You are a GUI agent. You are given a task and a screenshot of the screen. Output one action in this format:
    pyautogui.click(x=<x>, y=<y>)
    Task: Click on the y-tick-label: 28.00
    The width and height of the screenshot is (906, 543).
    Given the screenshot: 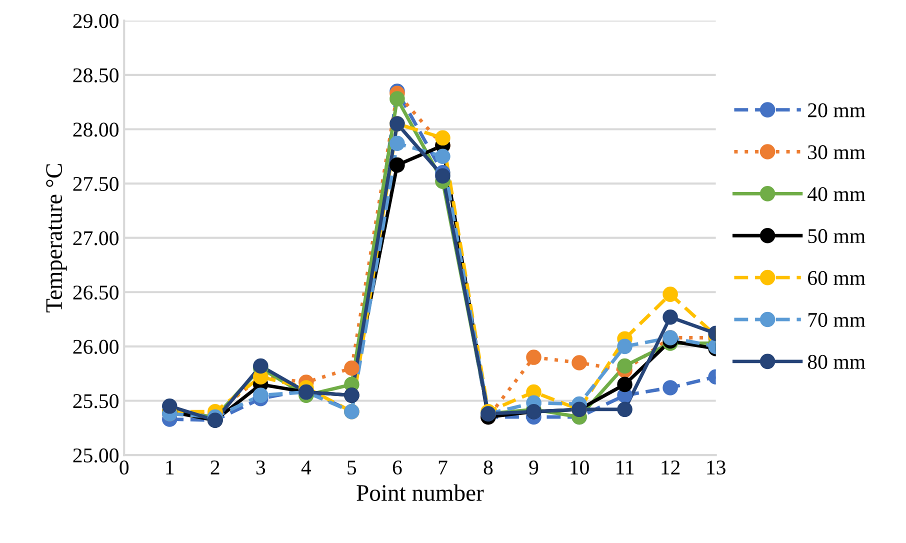 What is the action you would take?
    pyautogui.click(x=95, y=129)
    